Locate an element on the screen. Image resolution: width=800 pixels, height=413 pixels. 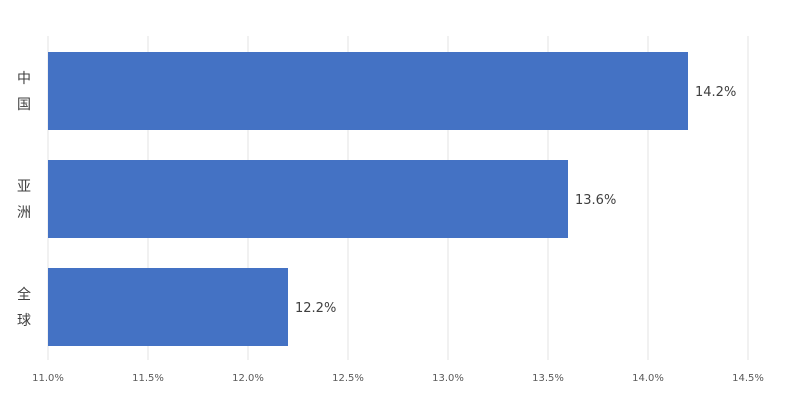
x-tick-label: 13.0% is located at coordinates (448, 378).